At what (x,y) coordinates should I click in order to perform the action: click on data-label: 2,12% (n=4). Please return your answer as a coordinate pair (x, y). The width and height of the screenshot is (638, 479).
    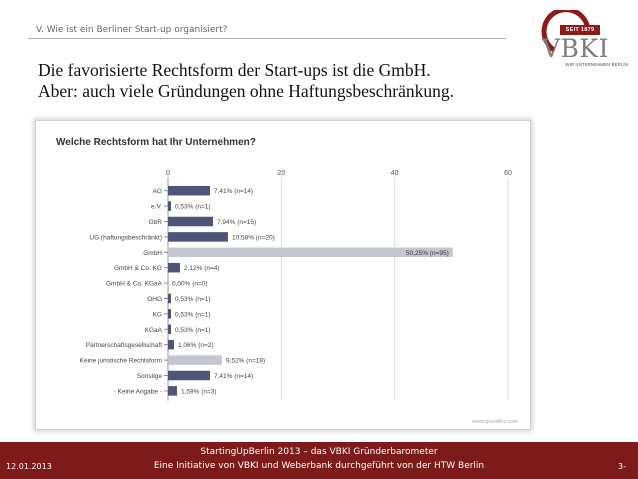
    Looking at the image, I should click on (202, 268).